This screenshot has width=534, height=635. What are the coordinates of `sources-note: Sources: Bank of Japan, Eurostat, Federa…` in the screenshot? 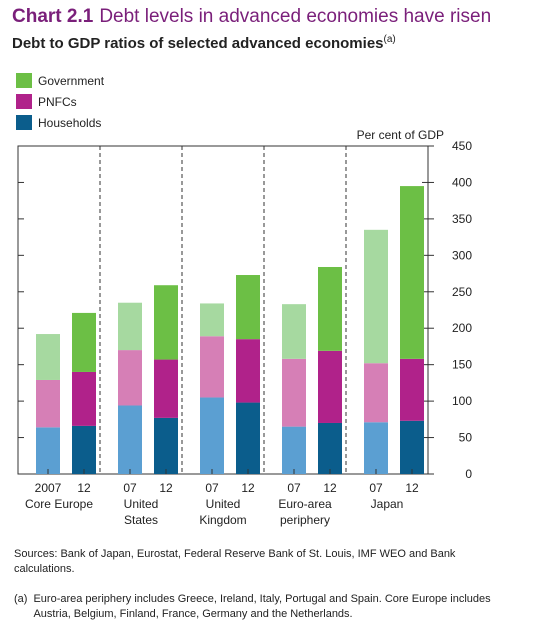 It's located at (235, 561).